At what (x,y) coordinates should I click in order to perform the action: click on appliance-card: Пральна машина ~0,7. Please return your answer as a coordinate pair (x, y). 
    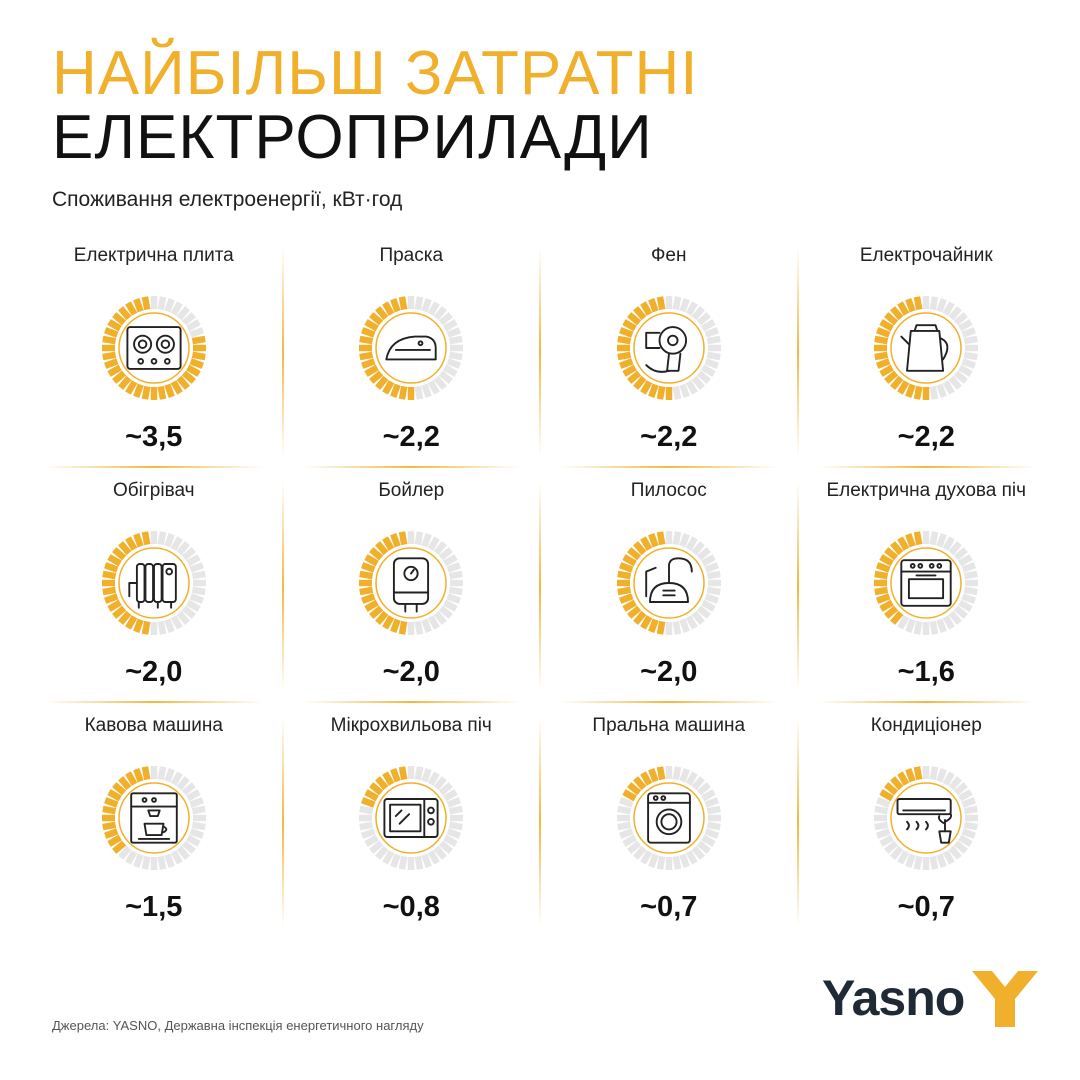
    Looking at the image, I should click on (669, 822).